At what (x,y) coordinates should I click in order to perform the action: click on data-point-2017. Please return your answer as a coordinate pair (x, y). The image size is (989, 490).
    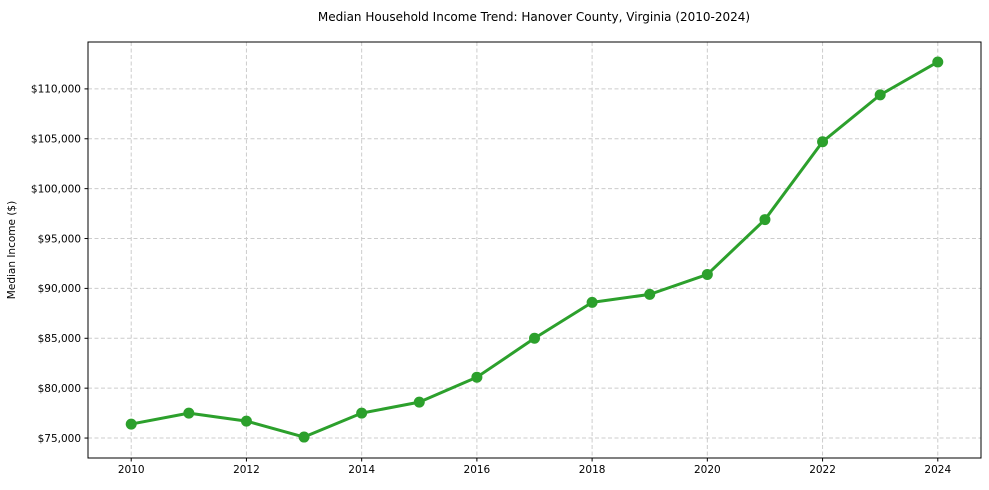
    Looking at the image, I should click on (534, 338).